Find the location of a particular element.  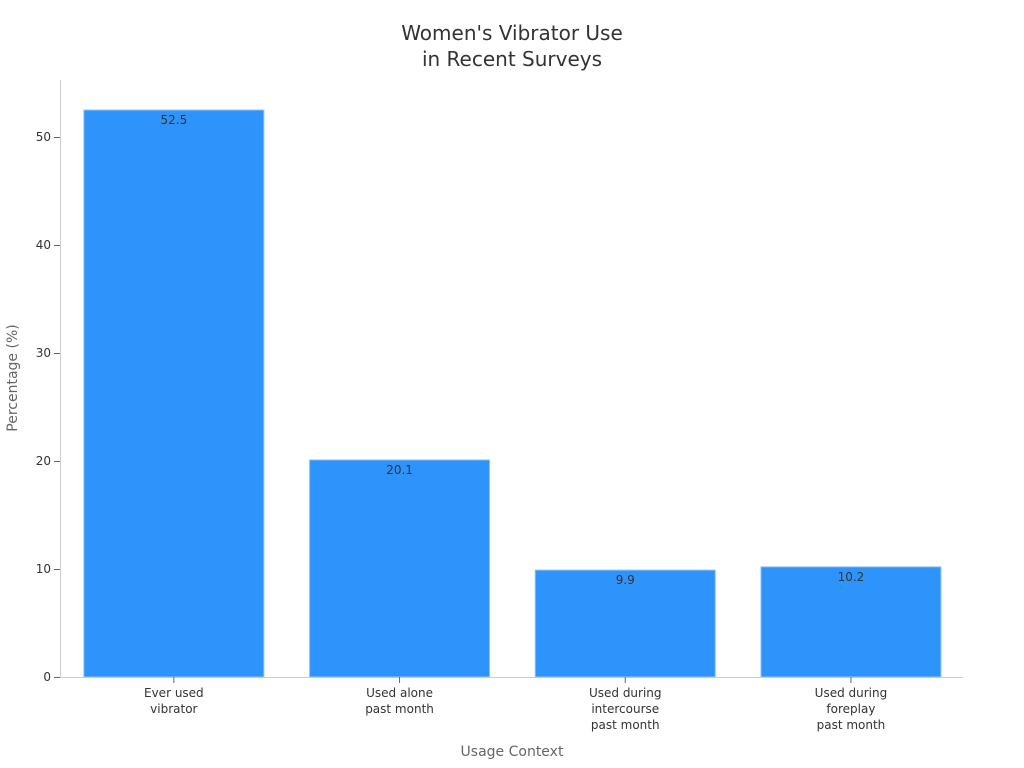

x-axis-label: Usage Context is located at coordinates (512, 752).